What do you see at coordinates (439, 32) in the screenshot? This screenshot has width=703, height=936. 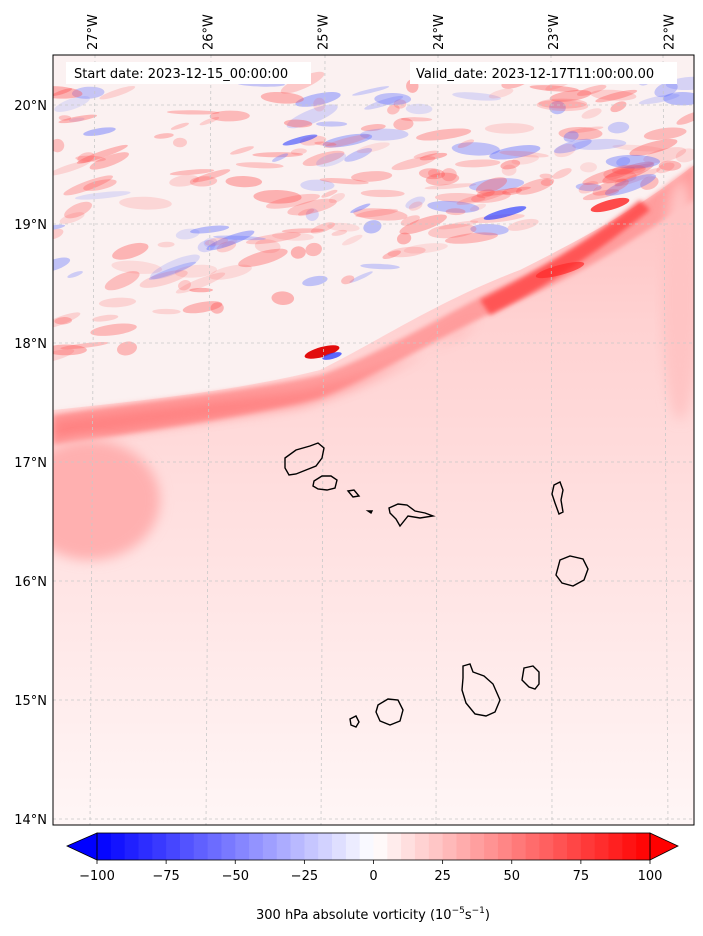 I see `lon-label: 24°W` at bounding box center [439, 32].